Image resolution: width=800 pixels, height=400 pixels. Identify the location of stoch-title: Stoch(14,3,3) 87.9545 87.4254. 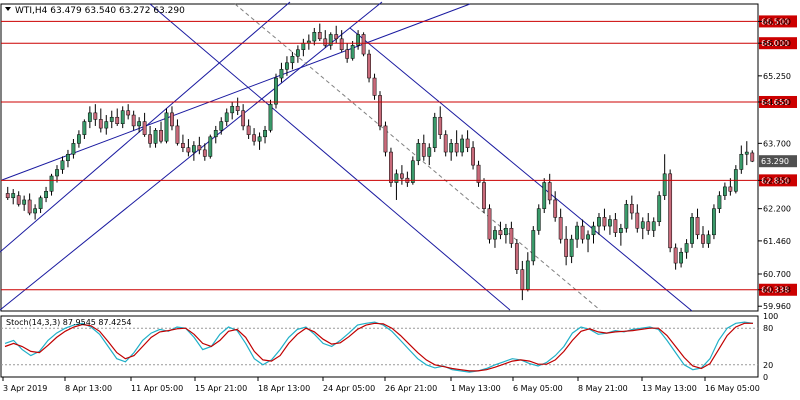
(69, 322).